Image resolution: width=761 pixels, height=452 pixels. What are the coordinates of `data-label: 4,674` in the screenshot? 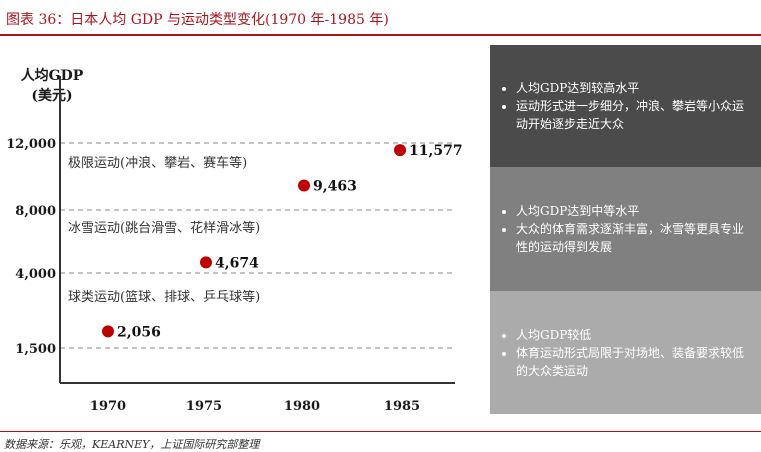 It's located at (237, 263).